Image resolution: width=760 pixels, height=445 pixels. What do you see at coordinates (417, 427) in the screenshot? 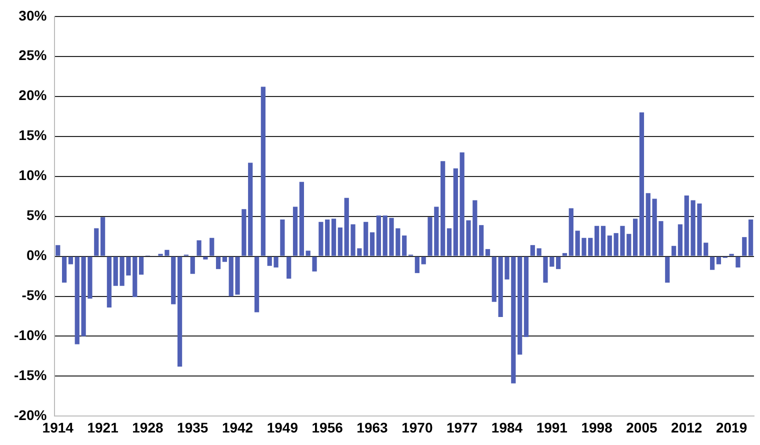
I see `x-tick-label: 1970` at bounding box center [417, 427].